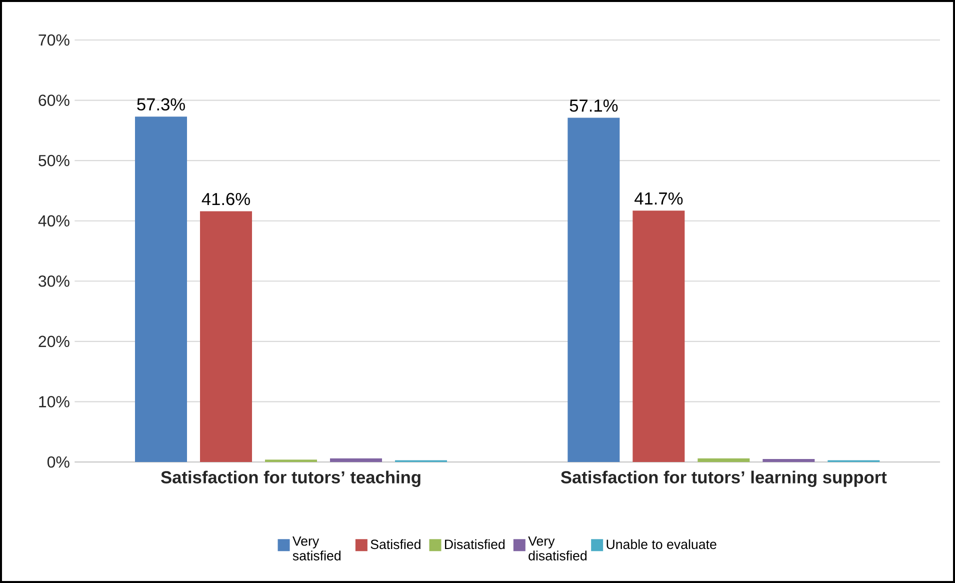  I want to click on y-tick-label: 40%, so click(54, 221).